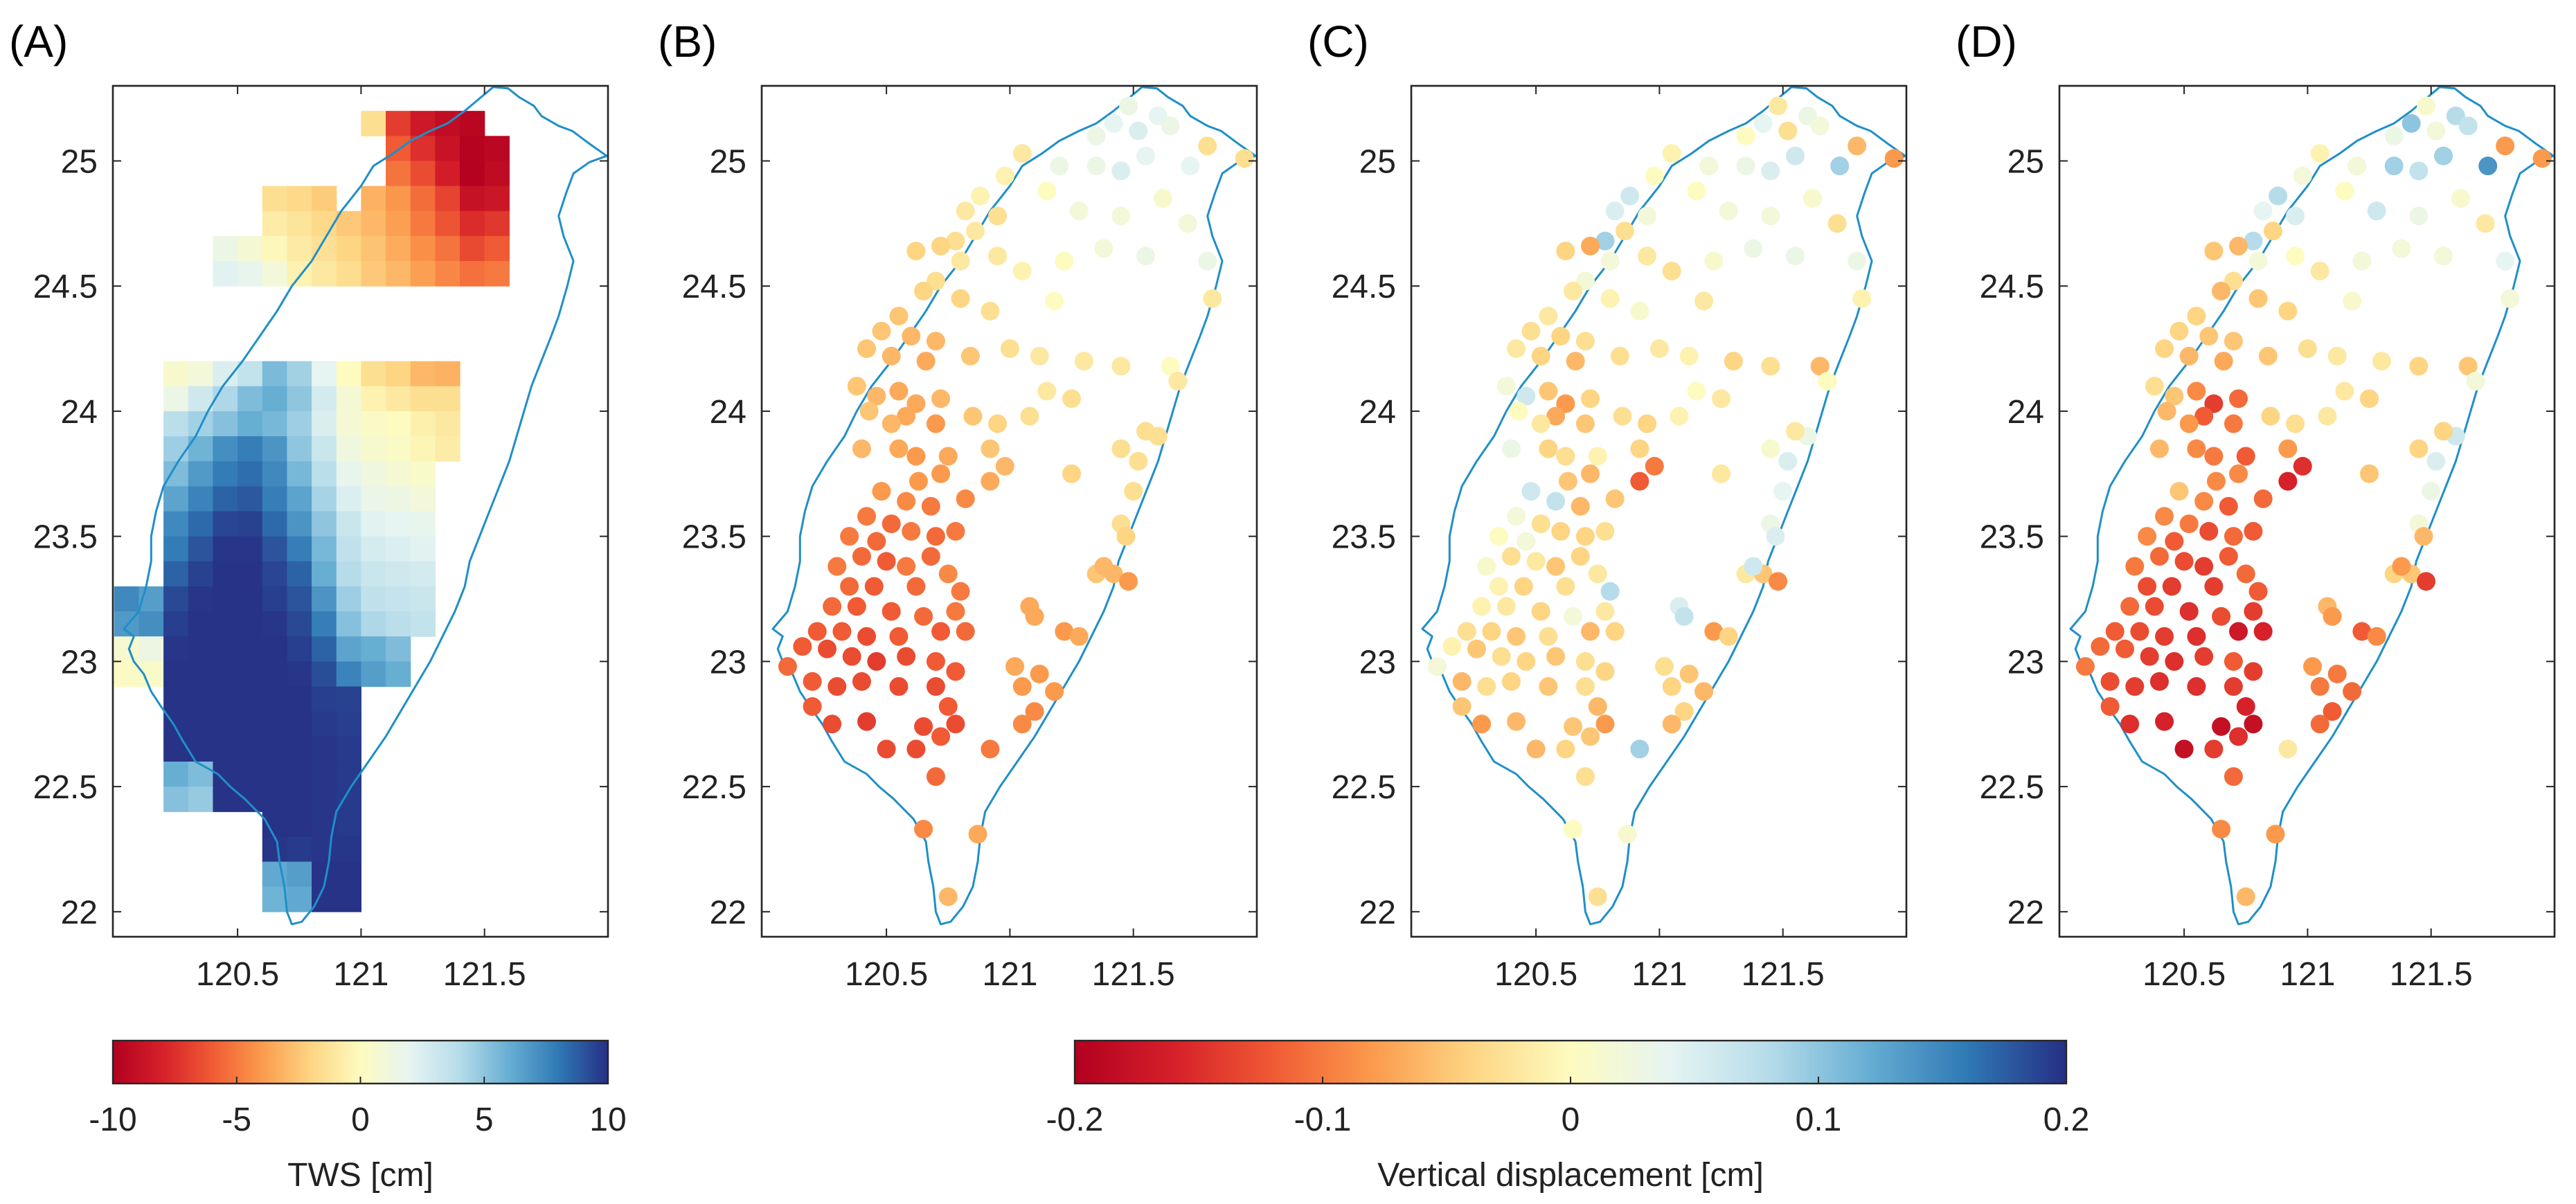  What do you see at coordinates (360, 1120) in the screenshot?
I see `colorbar-tick-label: 0` at bounding box center [360, 1120].